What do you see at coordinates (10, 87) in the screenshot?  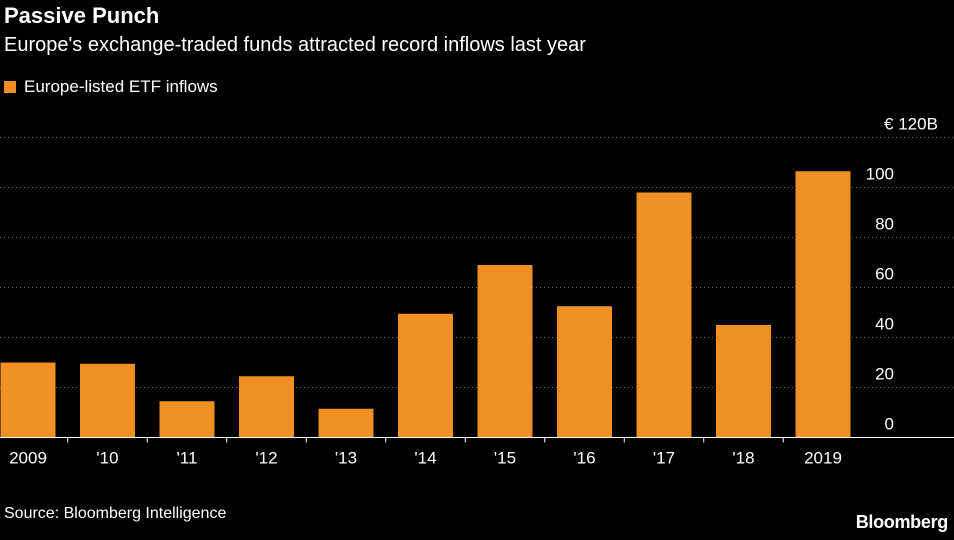 I see `legend-swatch` at bounding box center [10, 87].